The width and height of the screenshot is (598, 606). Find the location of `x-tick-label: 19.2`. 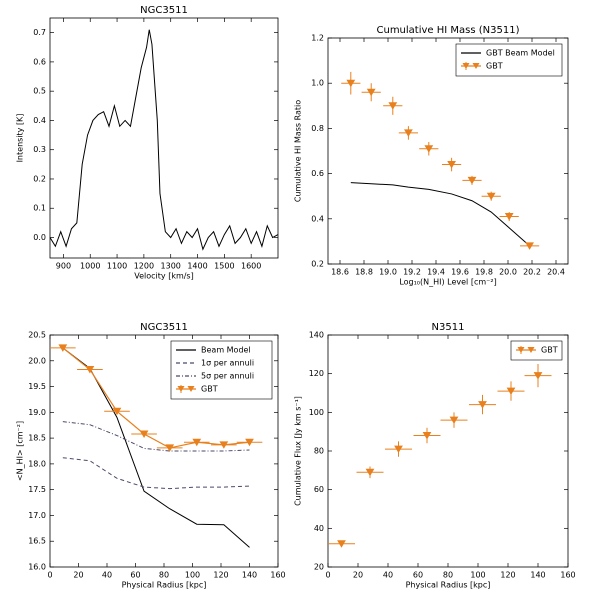

x-tick-label: 19.2 is located at coordinates (412, 272).